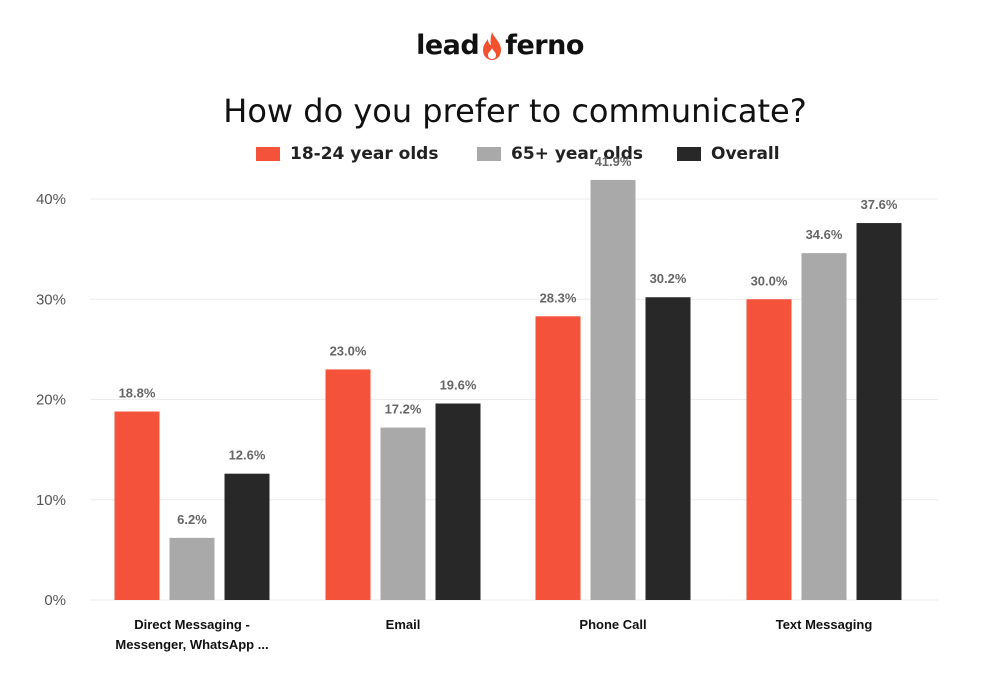 The width and height of the screenshot is (1000, 696). I want to click on y-tick-label: 0%, so click(55, 600).